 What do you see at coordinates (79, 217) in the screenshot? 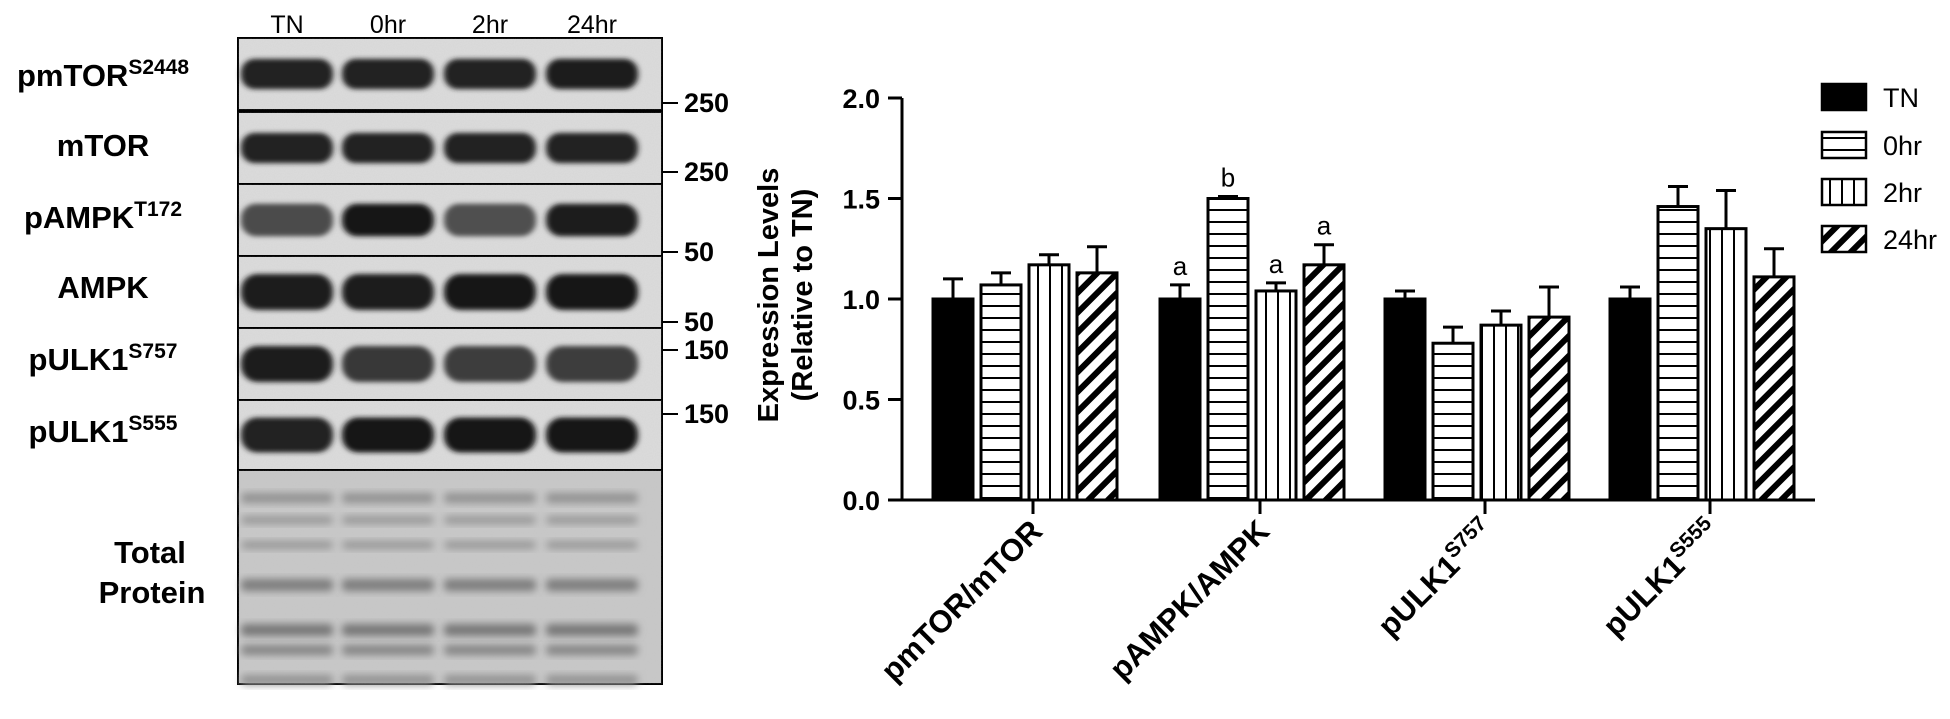
I see `blot-row-label-main: pAMPK` at bounding box center [79, 217].